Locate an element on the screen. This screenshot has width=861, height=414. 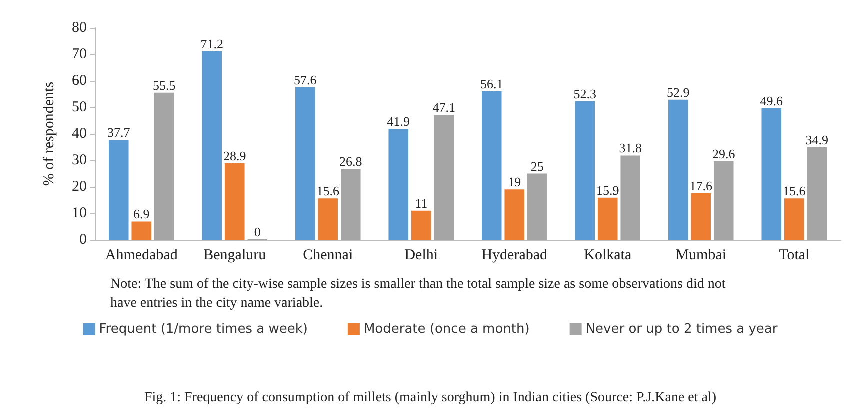
data-label: 26.8 is located at coordinates (350, 161).